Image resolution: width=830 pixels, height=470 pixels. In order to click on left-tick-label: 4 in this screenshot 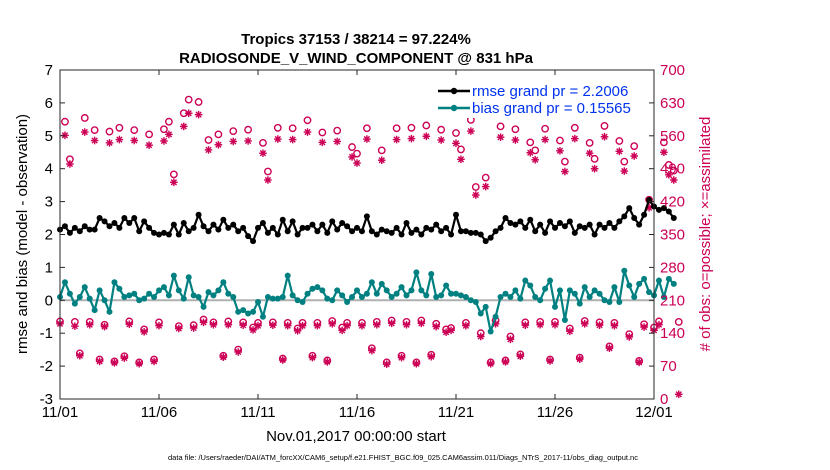, I will do `click(49, 169)`.